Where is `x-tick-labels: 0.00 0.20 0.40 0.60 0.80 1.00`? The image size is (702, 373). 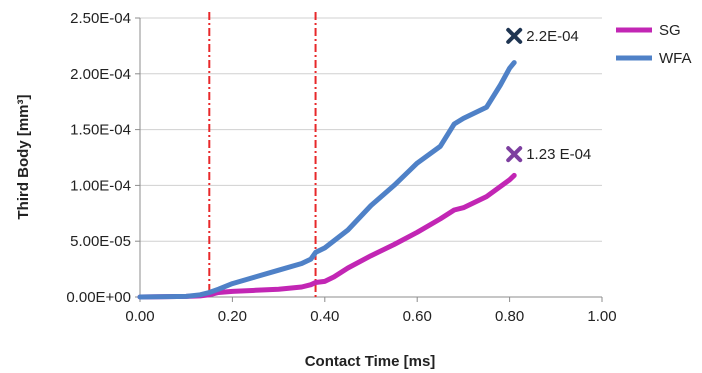
x-tick-labels: 0.00 0.20 0.40 0.60 0.80 1.00 is located at coordinates (370, 316).